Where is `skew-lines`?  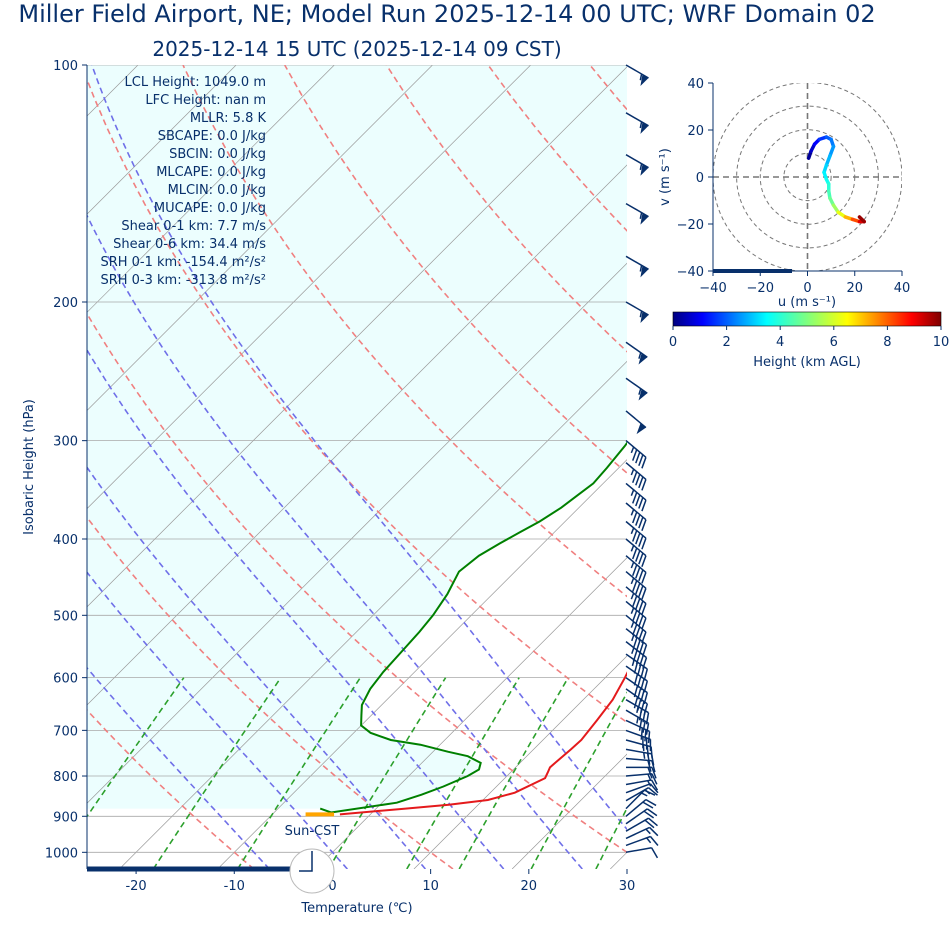 skew-lines is located at coordinates (466, 629).